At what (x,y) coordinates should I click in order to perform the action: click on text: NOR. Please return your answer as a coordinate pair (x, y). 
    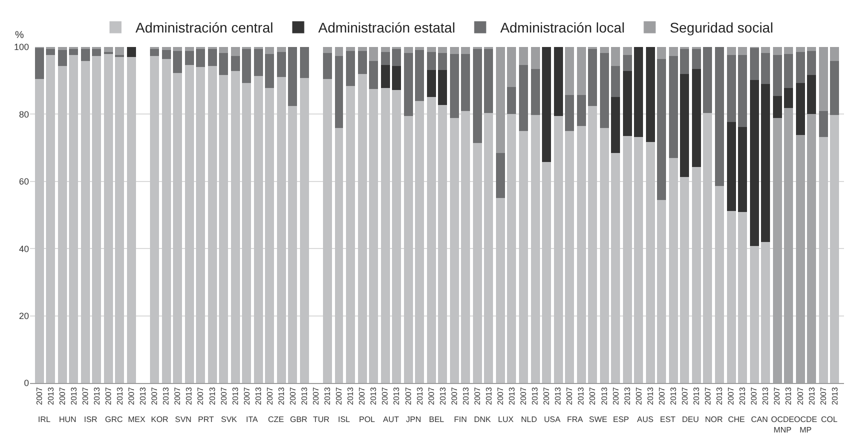
    Looking at the image, I should click on (714, 419).